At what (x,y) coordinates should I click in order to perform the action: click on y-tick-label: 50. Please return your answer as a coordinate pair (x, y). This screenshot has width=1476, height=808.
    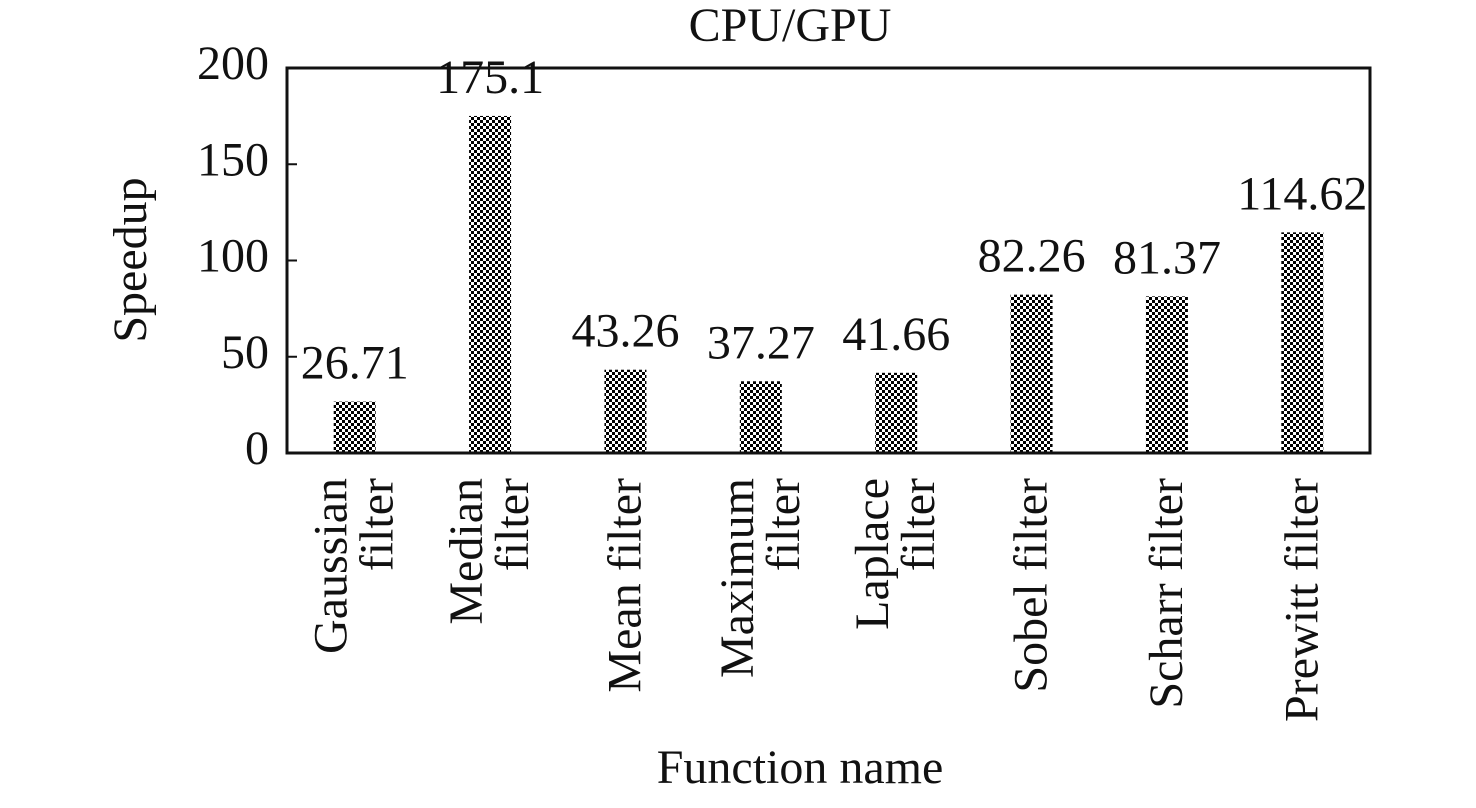
    Looking at the image, I should click on (245, 352).